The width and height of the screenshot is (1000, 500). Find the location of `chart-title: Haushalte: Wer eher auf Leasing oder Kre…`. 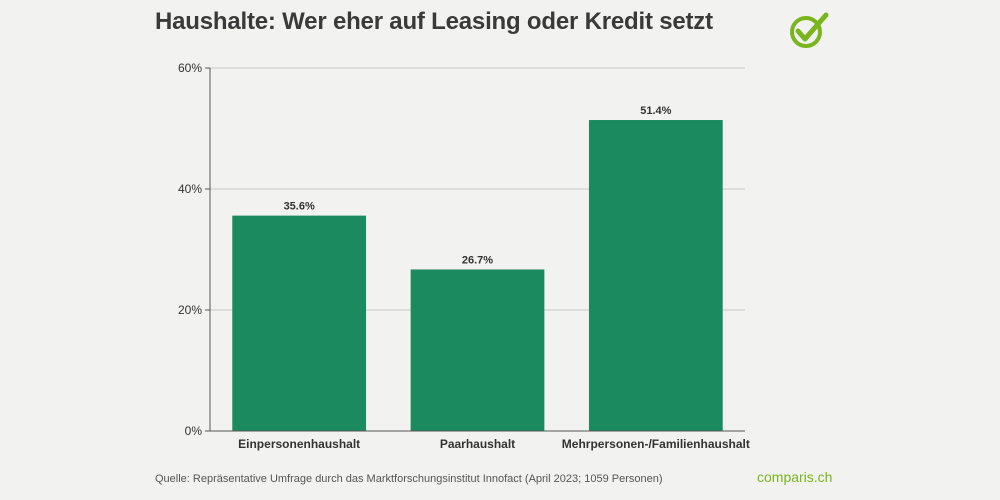

chart-title: Haushalte: Wer eher auf Leasing oder Kre… is located at coordinates (434, 21).